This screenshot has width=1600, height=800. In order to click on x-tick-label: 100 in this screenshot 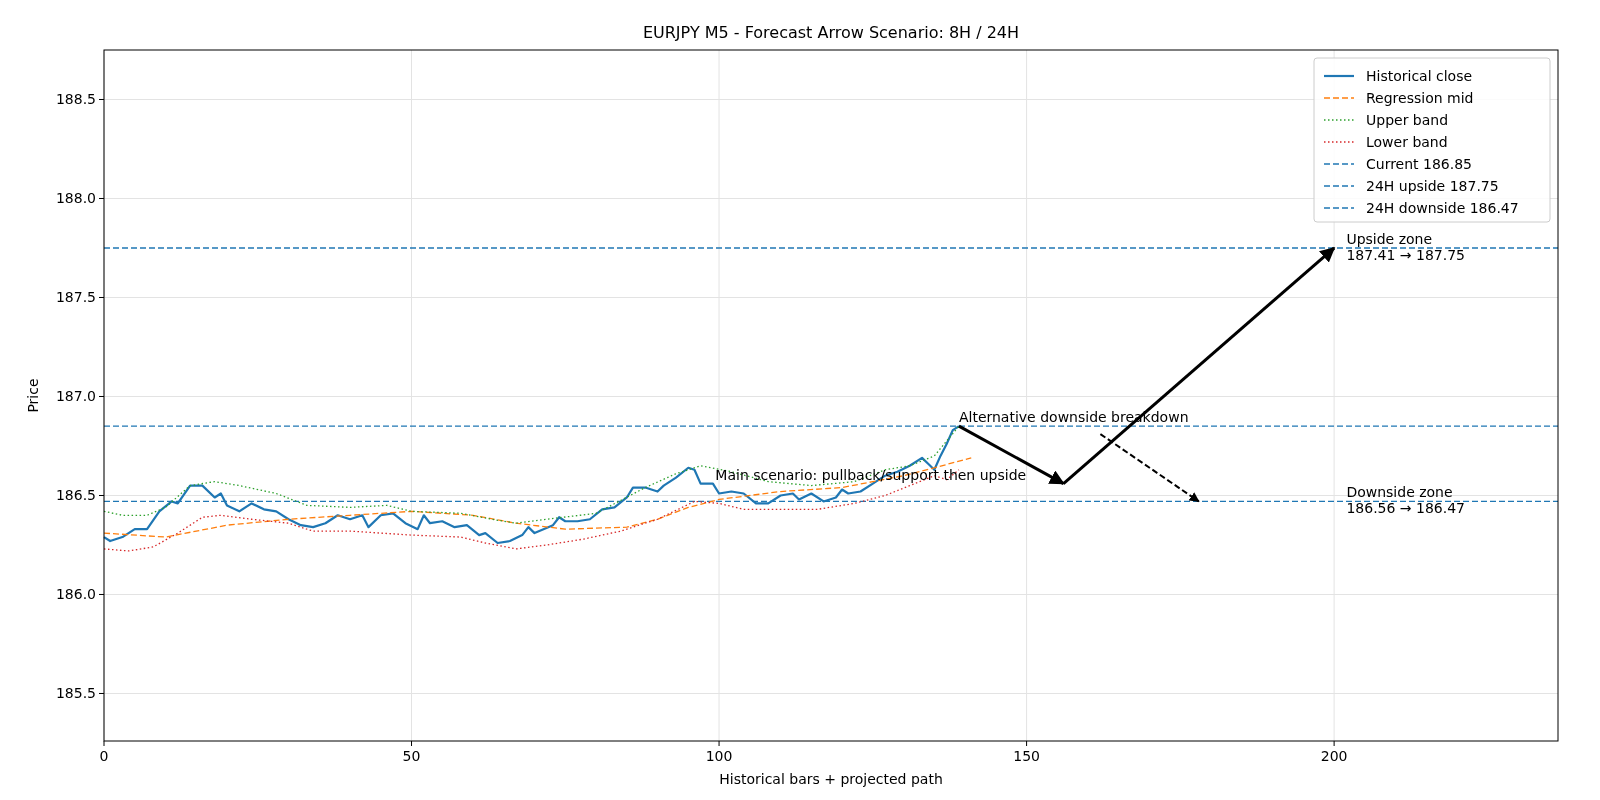, I will do `click(719, 756)`.